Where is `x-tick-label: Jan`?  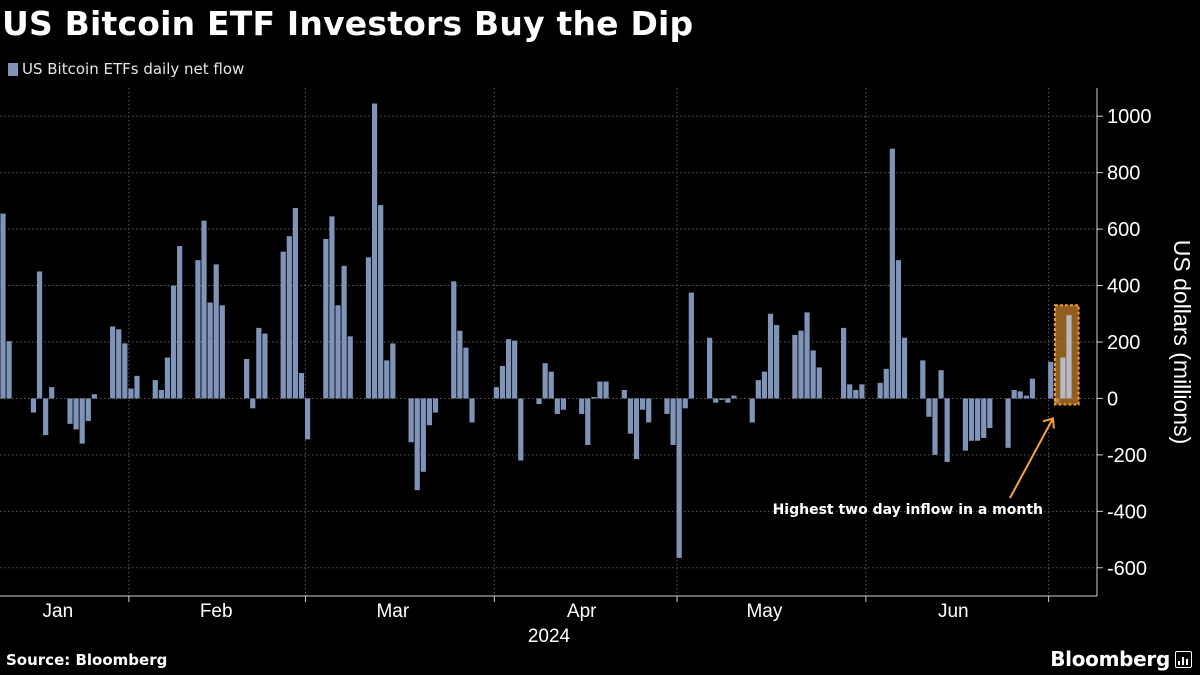 x-tick-label: Jan is located at coordinates (58, 611).